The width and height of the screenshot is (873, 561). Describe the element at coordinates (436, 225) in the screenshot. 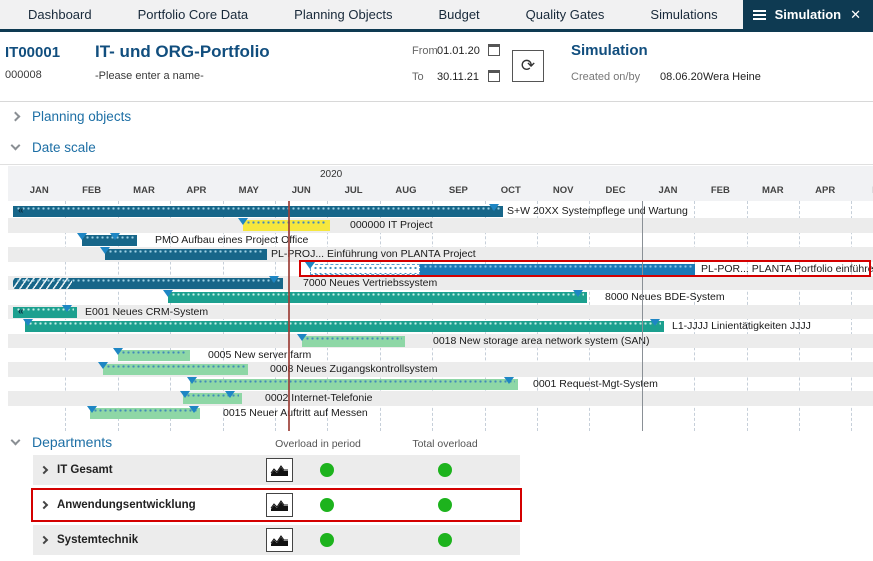

I see `gantt-row: 000000 IT Project` at that location.